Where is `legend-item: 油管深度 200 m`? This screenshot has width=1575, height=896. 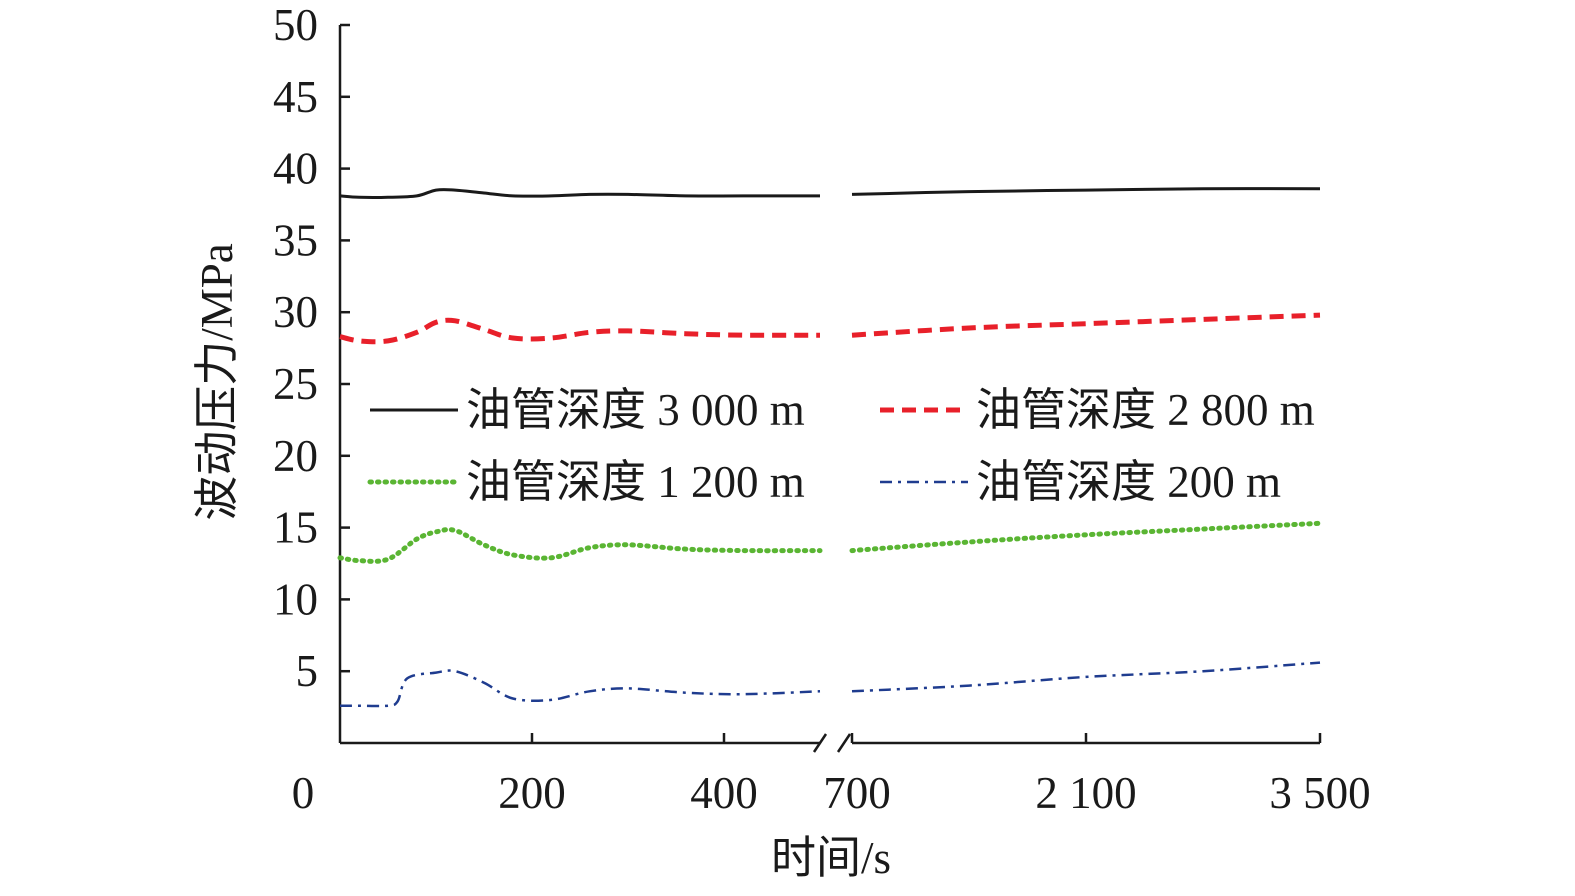 legend-item: 油管深度 200 m is located at coordinates (1080, 482).